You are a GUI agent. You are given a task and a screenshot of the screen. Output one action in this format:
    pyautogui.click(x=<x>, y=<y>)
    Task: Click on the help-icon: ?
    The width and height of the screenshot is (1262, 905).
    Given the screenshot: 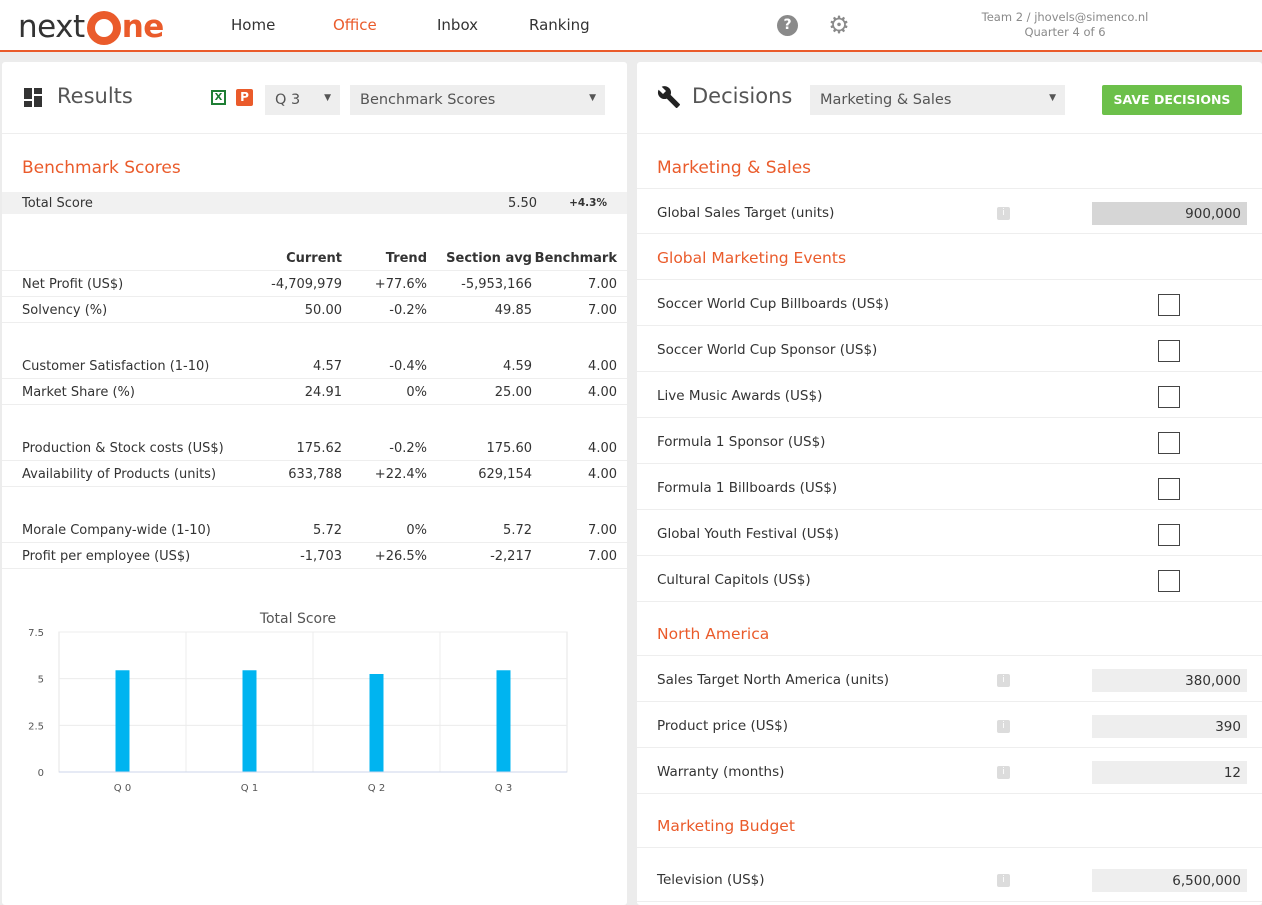 What is the action you would take?
    pyautogui.click(x=787, y=25)
    